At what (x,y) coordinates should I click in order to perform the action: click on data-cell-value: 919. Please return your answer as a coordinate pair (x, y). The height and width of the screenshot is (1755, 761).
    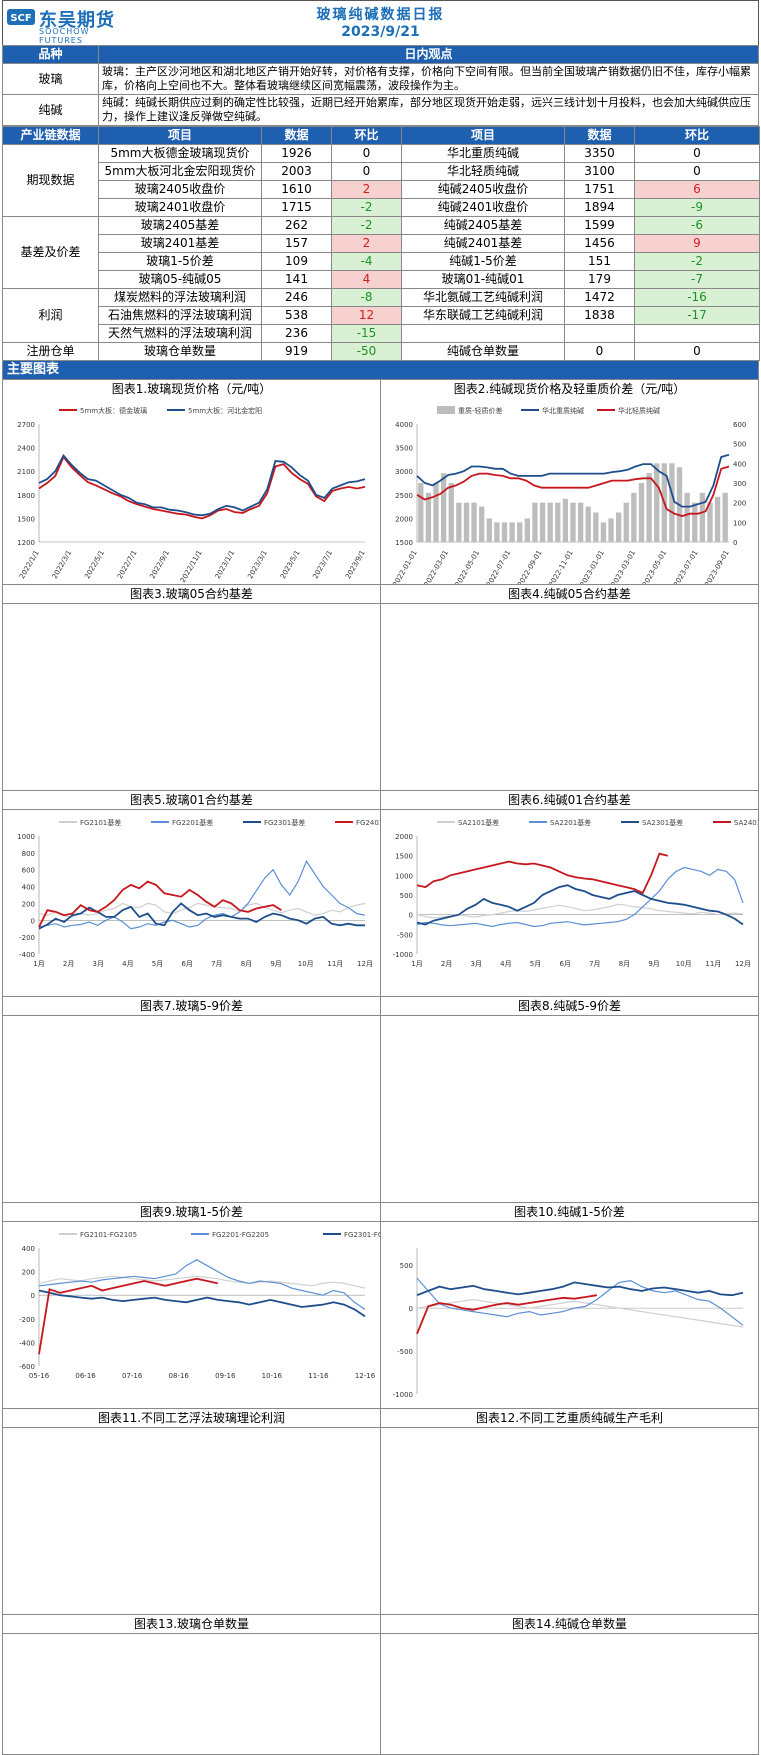
    Looking at the image, I should click on (296, 351).